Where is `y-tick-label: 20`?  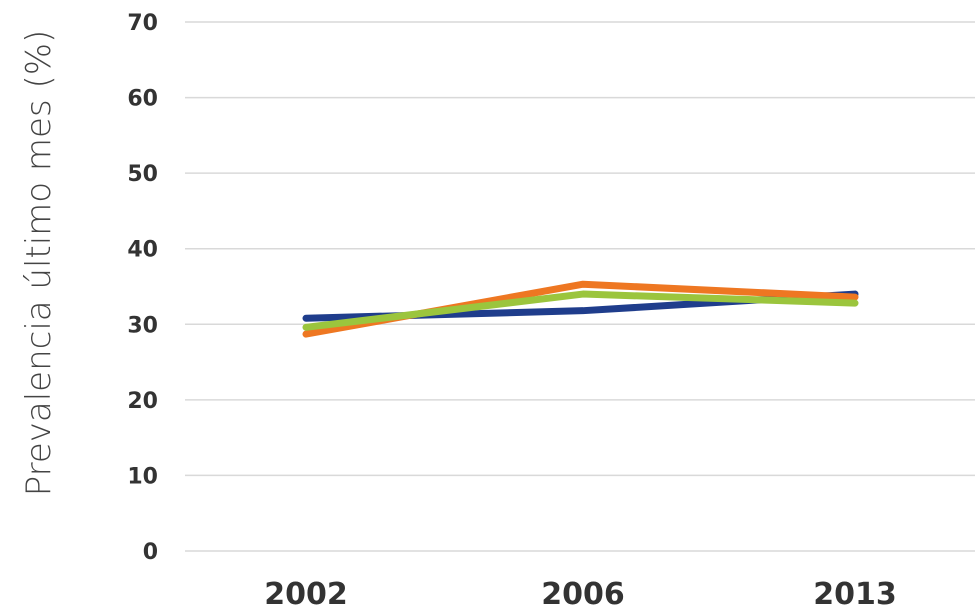 y-tick-label: 20 is located at coordinates (142, 401).